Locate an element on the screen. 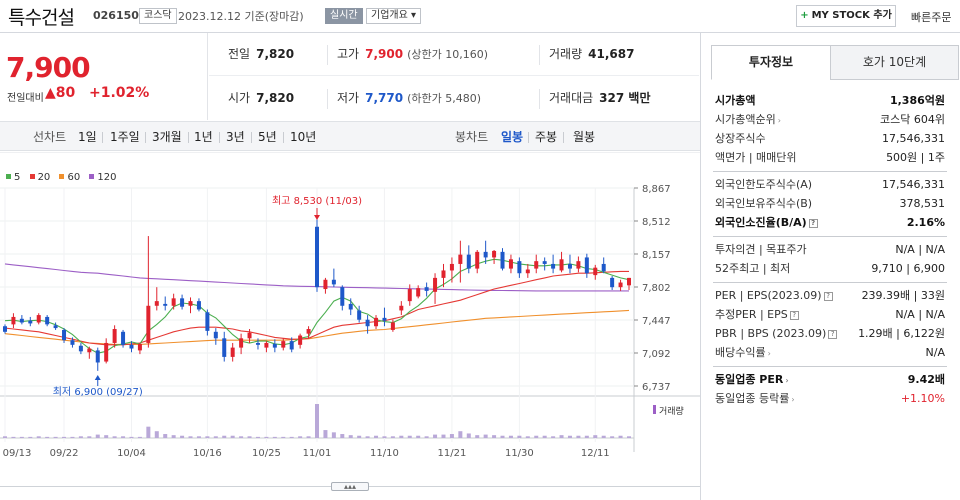 The image size is (960, 500). info-row: 투자의견 | 목표주가 N/A | N/A is located at coordinates (830, 249).